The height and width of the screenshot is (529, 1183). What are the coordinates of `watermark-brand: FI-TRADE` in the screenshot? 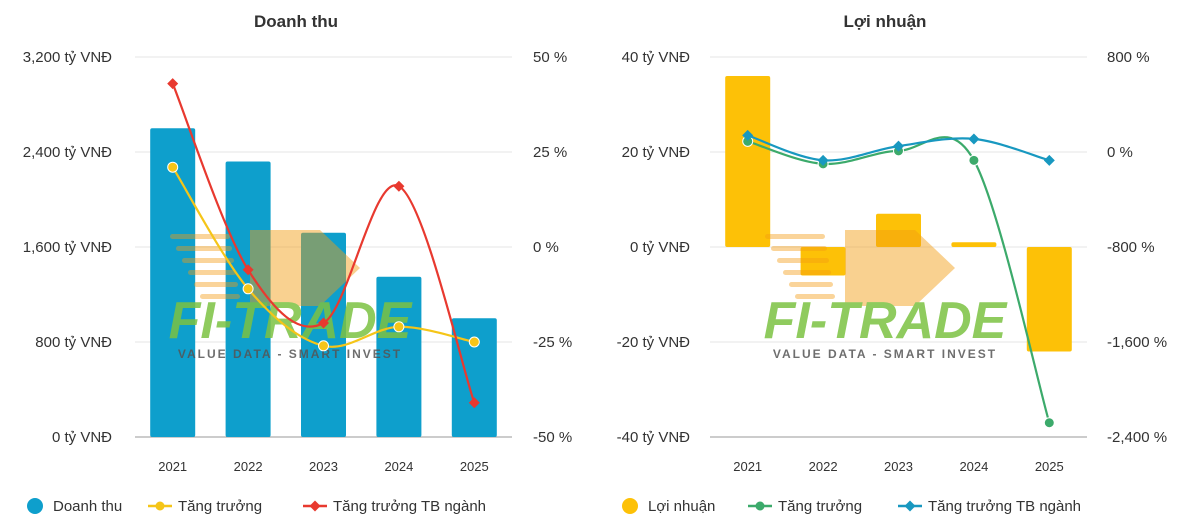 It's located at (886, 321).